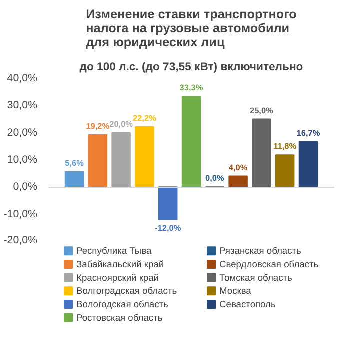 This screenshot has width=338, height=338. Describe the element at coordinates (192, 29) in the screenshot. I see `chart-title: Изменение ставки транспортного налога на грузовые автомобили для юридических лиц` at that location.